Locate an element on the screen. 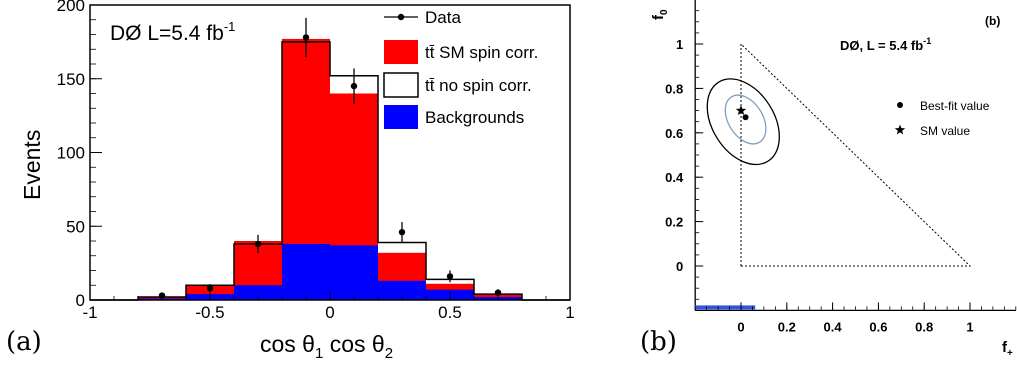  a-annotation: DØ L=5.4 fb-1 is located at coordinates (172, 32).